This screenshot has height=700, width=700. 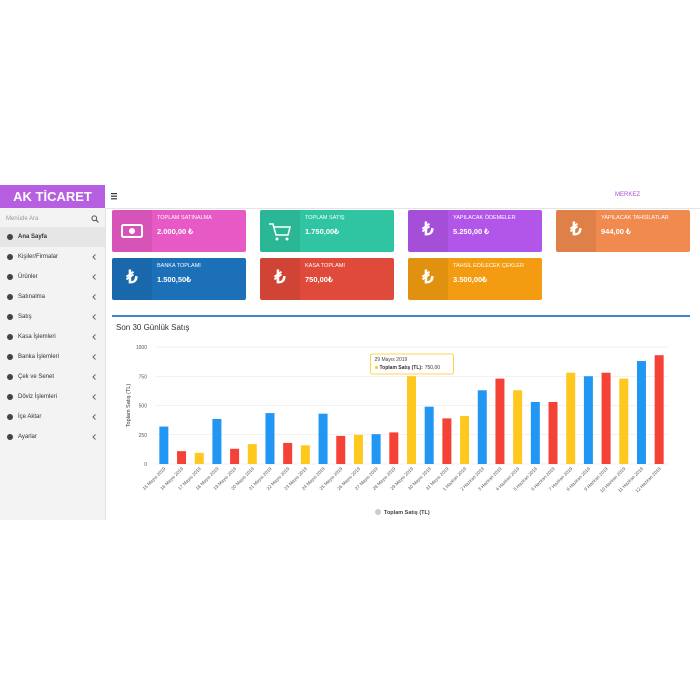 I want to click on search-icon, so click(x=95, y=219).